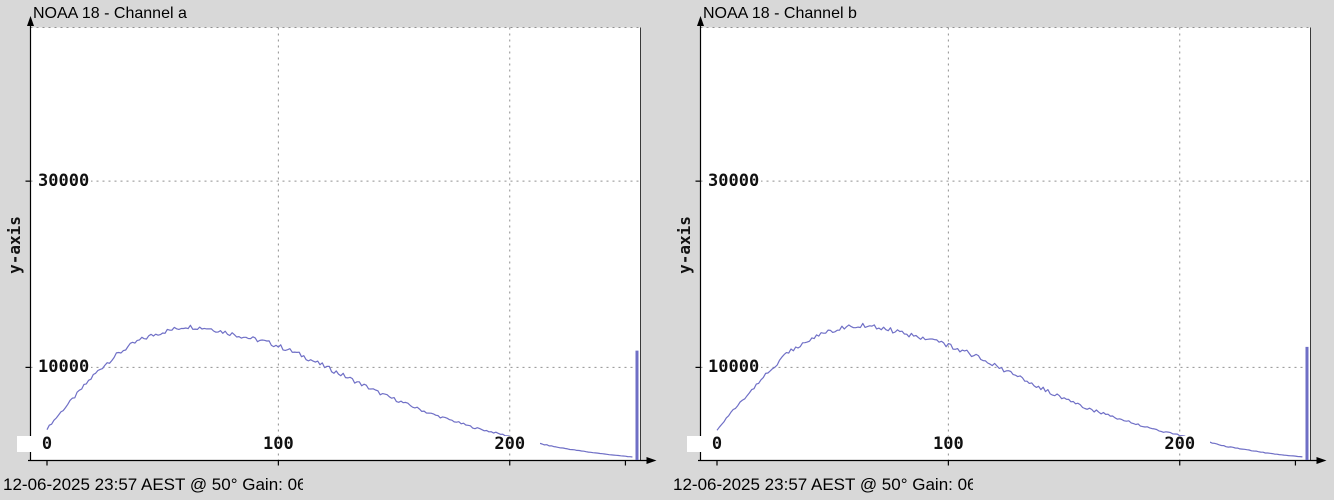 The width and height of the screenshot is (1334, 500). Describe the element at coordinates (110, 13) in the screenshot. I see `panel-title: NOAA 18 - Channel a` at that location.